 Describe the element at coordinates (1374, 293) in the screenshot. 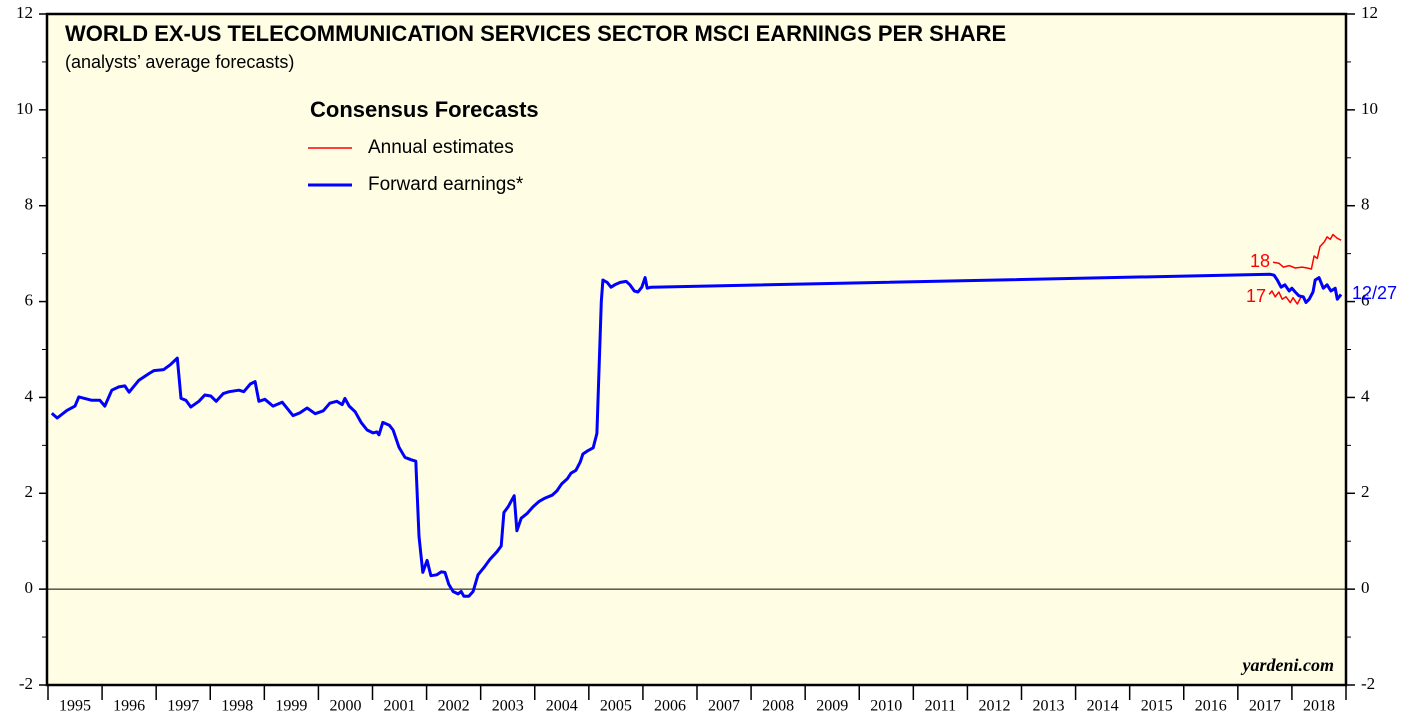

I see `annotation: 12/27` at that location.